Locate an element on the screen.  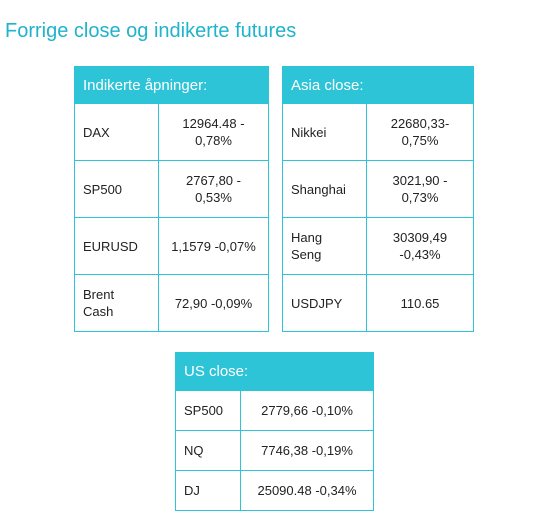
value-cell: 12964.48 - 0,78% is located at coordinates (213, 132).